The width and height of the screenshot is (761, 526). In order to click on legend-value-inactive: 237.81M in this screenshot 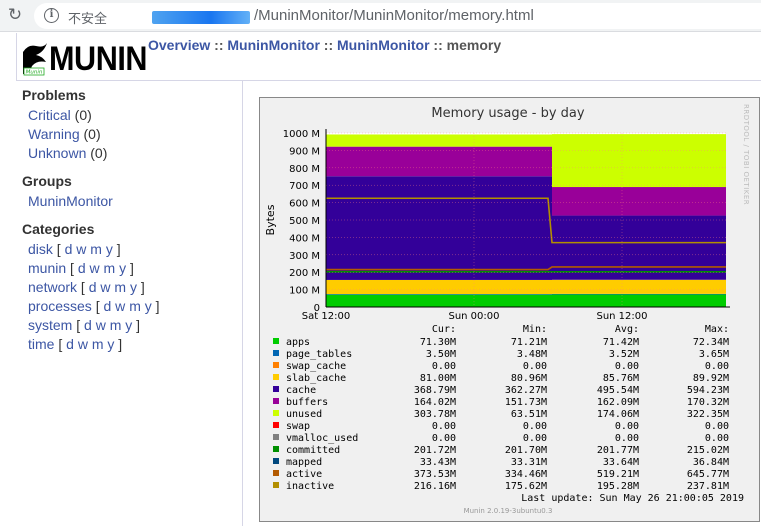, I will do `click(708, 486)`.